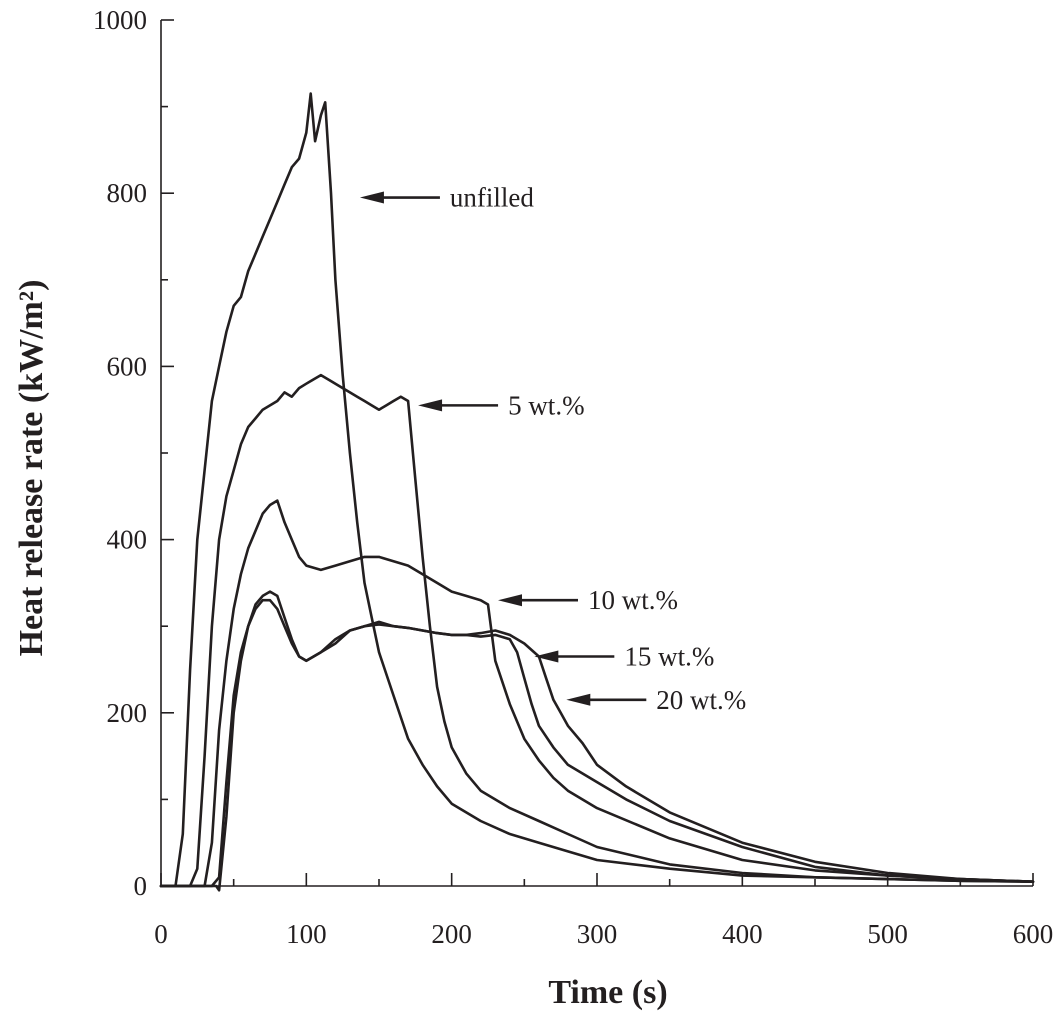  Describe the element at coordinates (127, 366) in the screenshot. I see `y-tick-label: 600` at that location.